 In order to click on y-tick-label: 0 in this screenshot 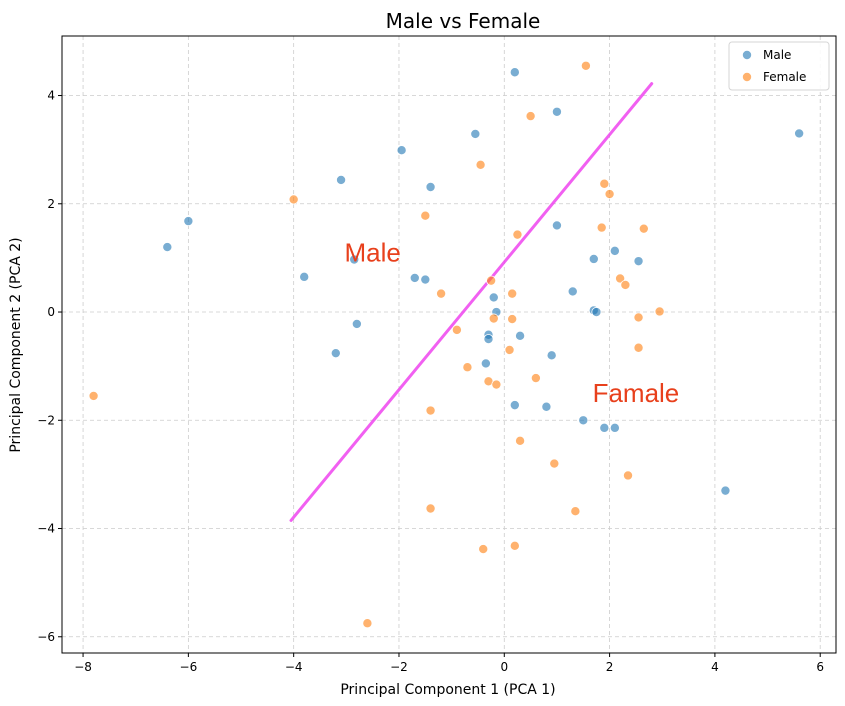, I will do `click(51, 312)`.